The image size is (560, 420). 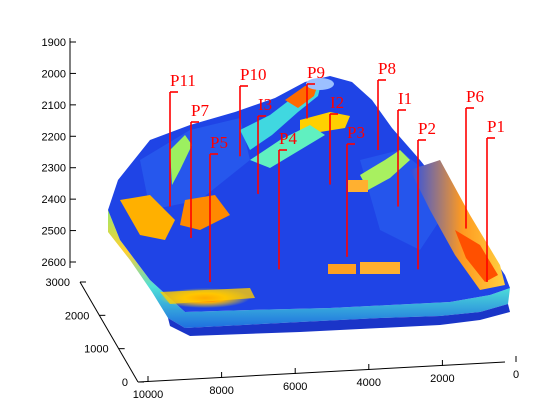 What do you see at coordinates (219, 142) in the screenshot?
I see `well-label: P5` at bounding box center [219, 142].